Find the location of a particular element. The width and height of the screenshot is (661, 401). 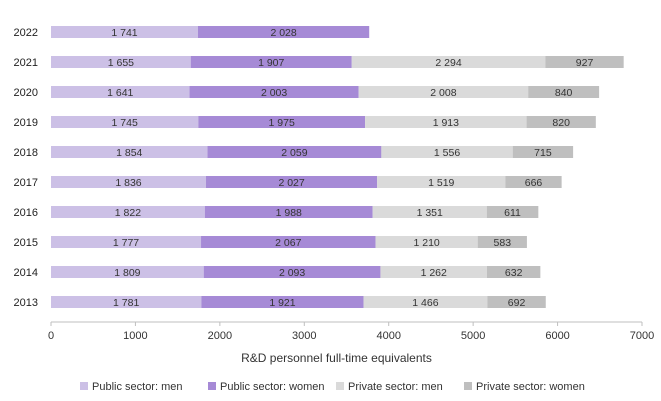

data-label: 840 is located at coordinates (564, 93).